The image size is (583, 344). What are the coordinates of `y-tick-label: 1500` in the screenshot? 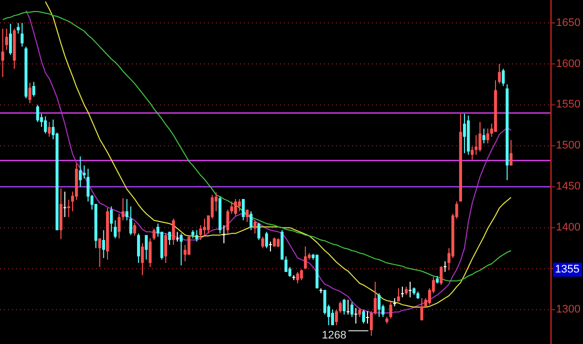 It's located at (568, 146).